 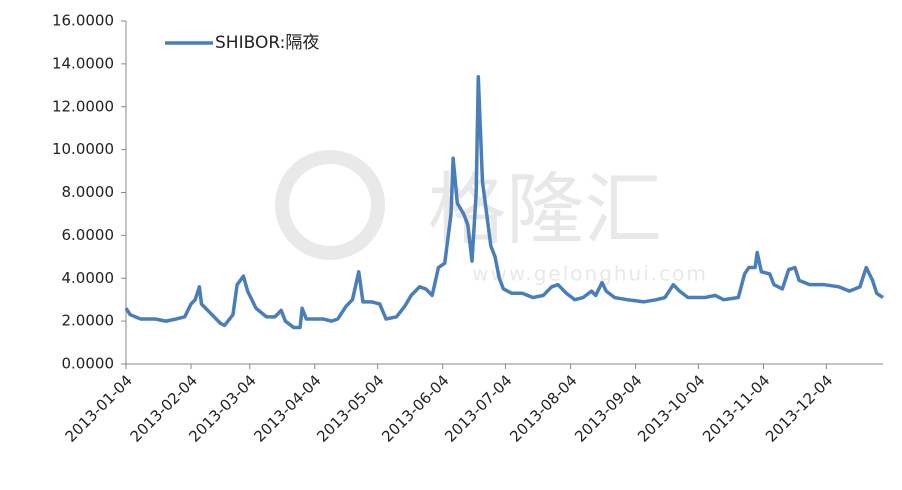 I want to click on watermark-logo, so click(x=330, y=205).